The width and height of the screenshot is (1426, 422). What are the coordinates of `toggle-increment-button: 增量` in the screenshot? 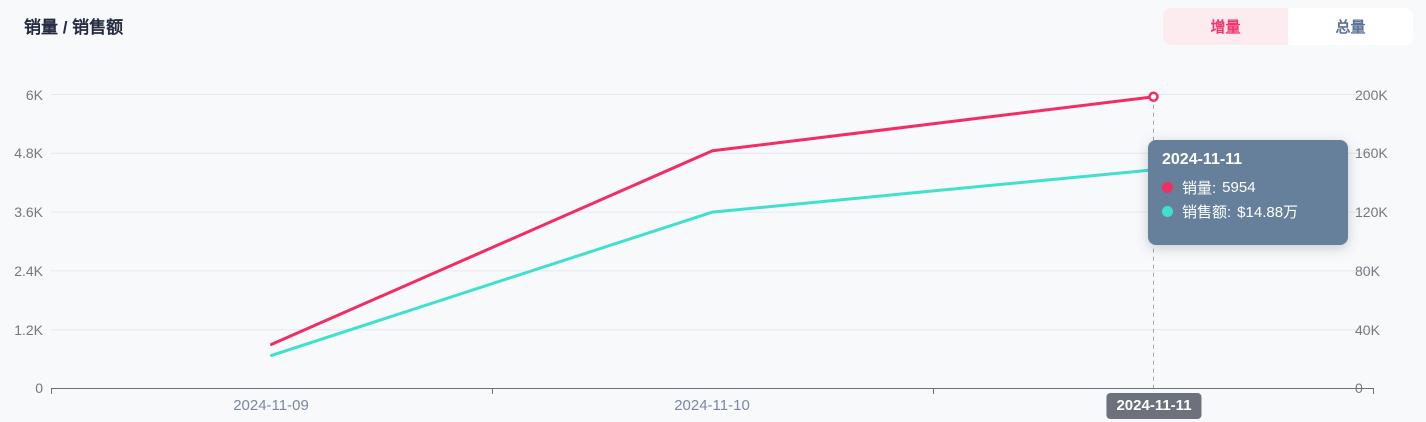 It's located at (1225, 26).